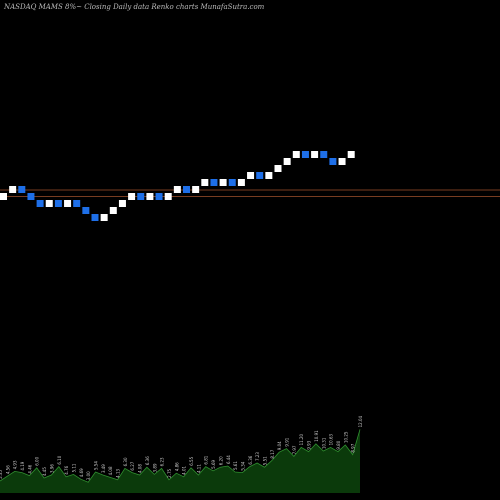 The image size is (500, 500). Describe the element at coordinates (154, 467) in the screenshot. I see `volume-label: 3.89` at that location.